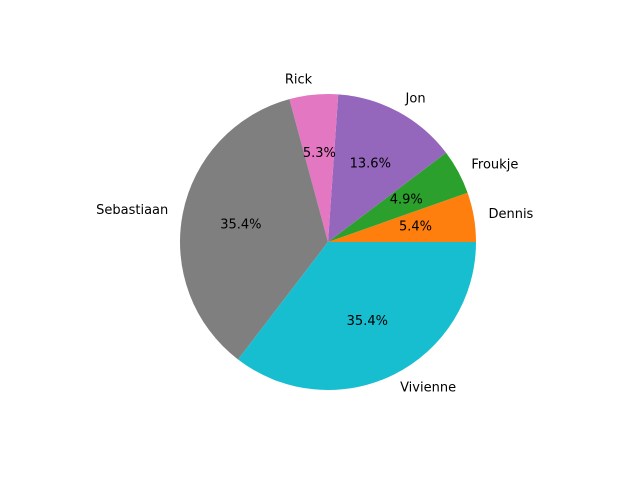 The image size is (640, 480). I want to click on percent-label-jon: 13.6%, so click(370, 163).